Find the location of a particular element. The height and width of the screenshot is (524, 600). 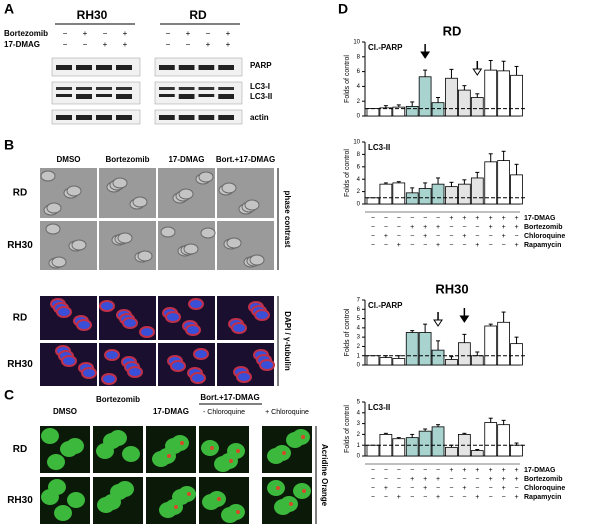

band-label: LC3-II is located at coordinates (261, 96).